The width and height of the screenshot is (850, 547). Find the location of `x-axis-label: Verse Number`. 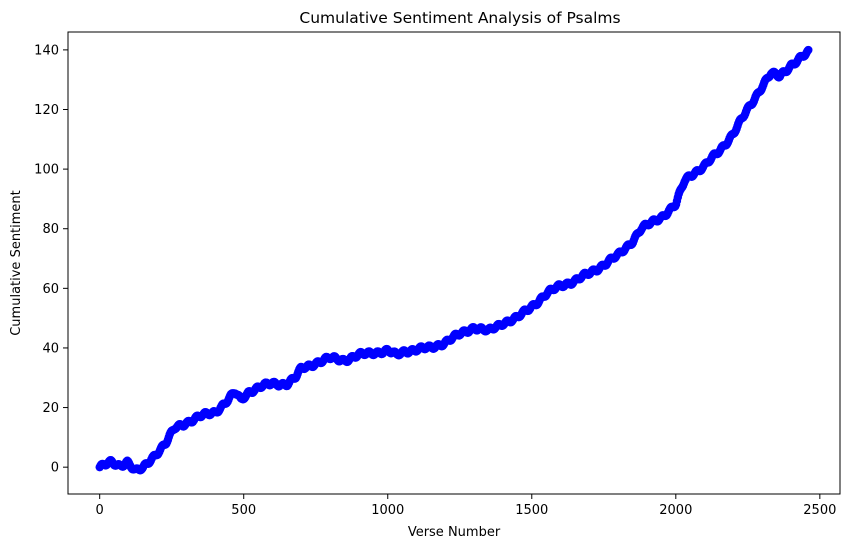

x-axis-label: Verse Number is located at coordinates (454, 532).